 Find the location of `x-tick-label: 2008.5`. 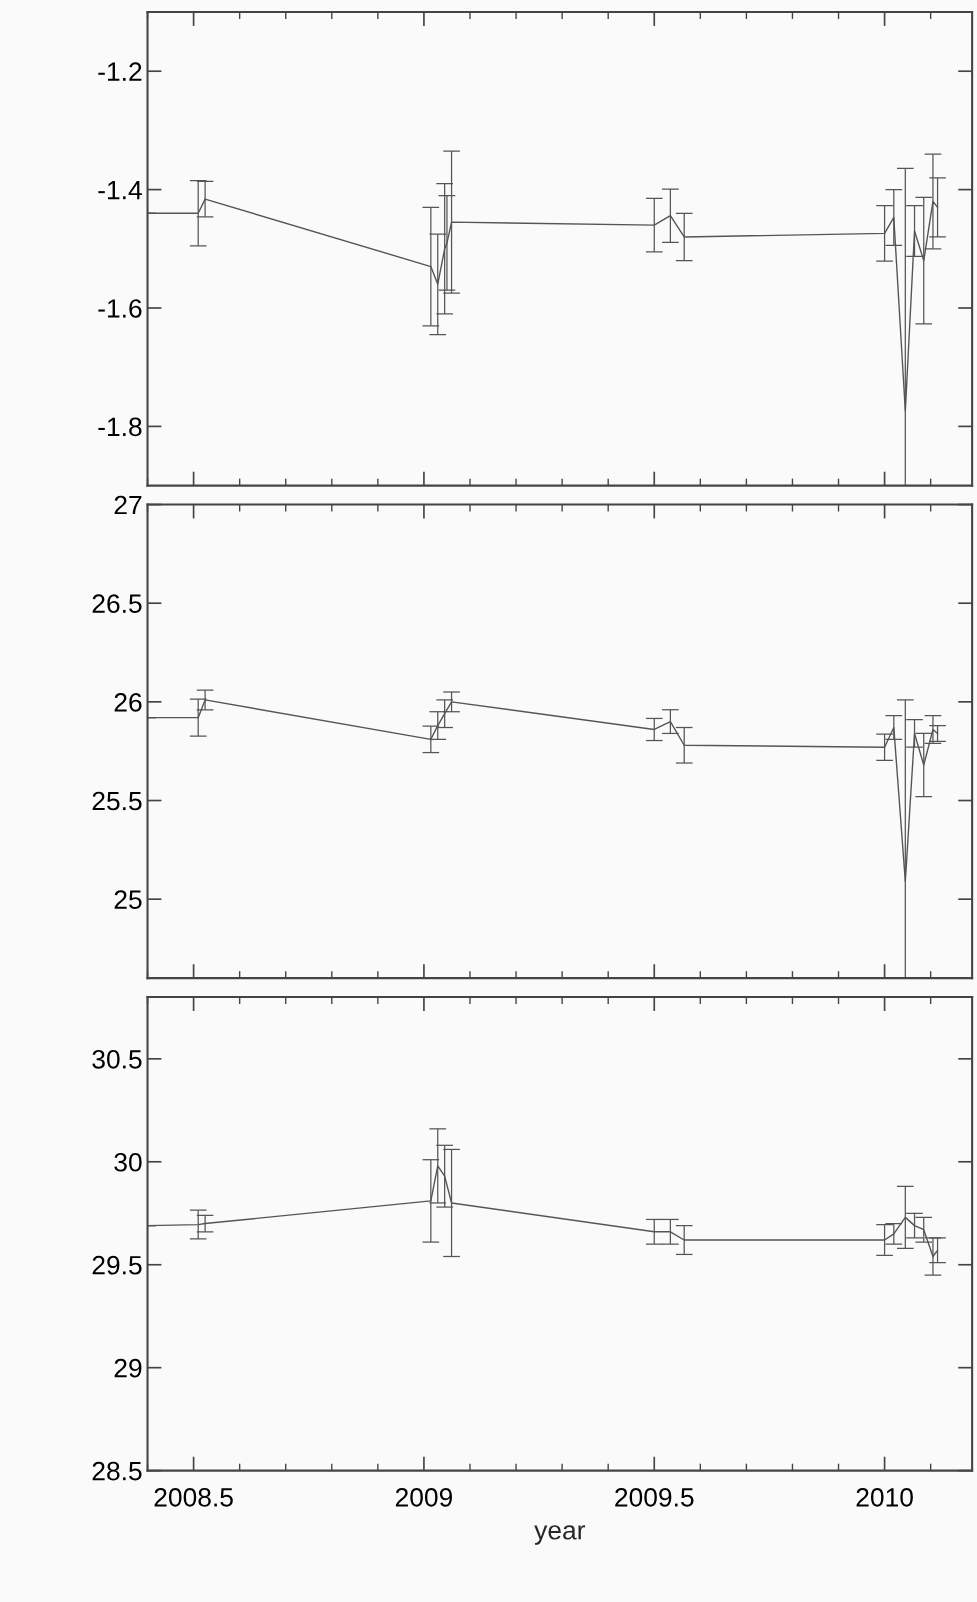

x-tick-label: 2008.5 is located at coordinates (193, 1497).